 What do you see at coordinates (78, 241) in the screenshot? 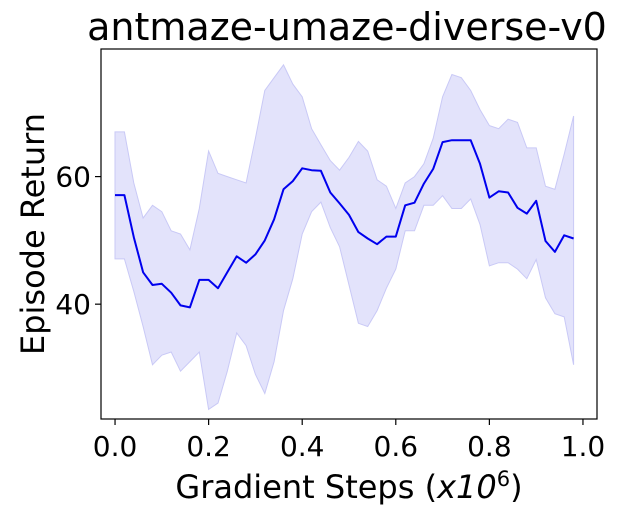
I see `y-axis-ticks: 40 60` at bounding box center [78, 241].